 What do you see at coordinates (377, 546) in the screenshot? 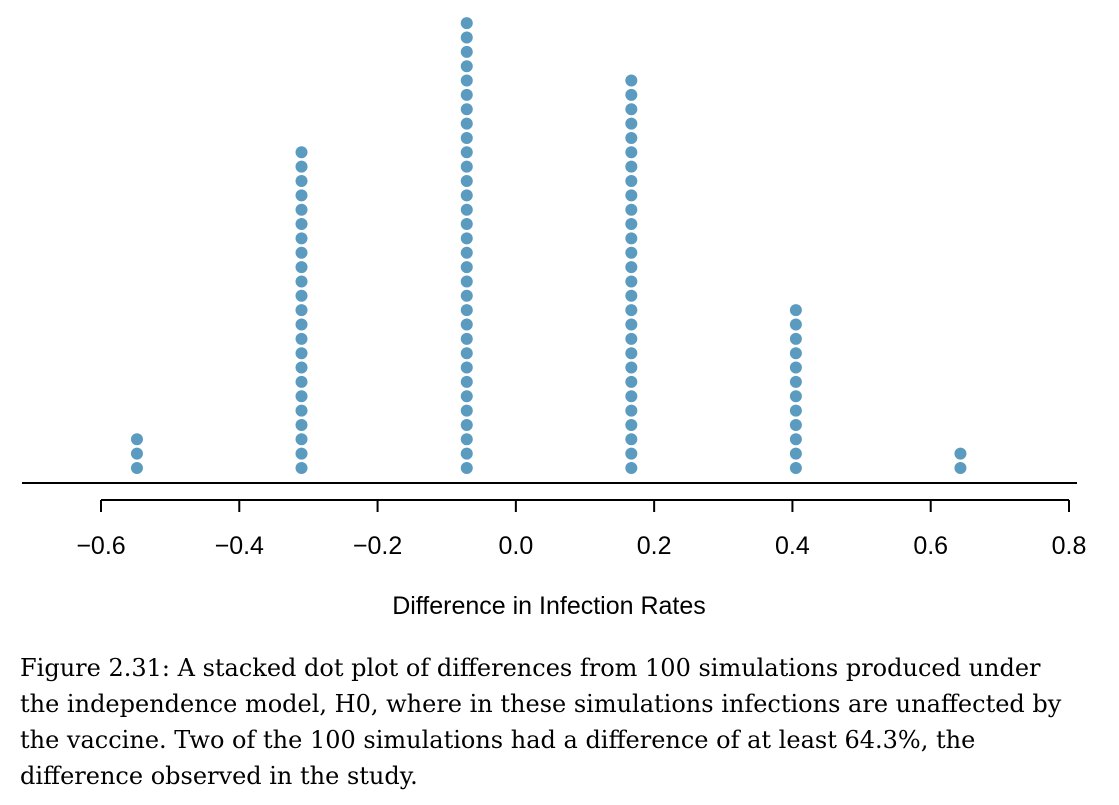
I see `x-tick-label: −0.2` at bounding box center [377, 546].